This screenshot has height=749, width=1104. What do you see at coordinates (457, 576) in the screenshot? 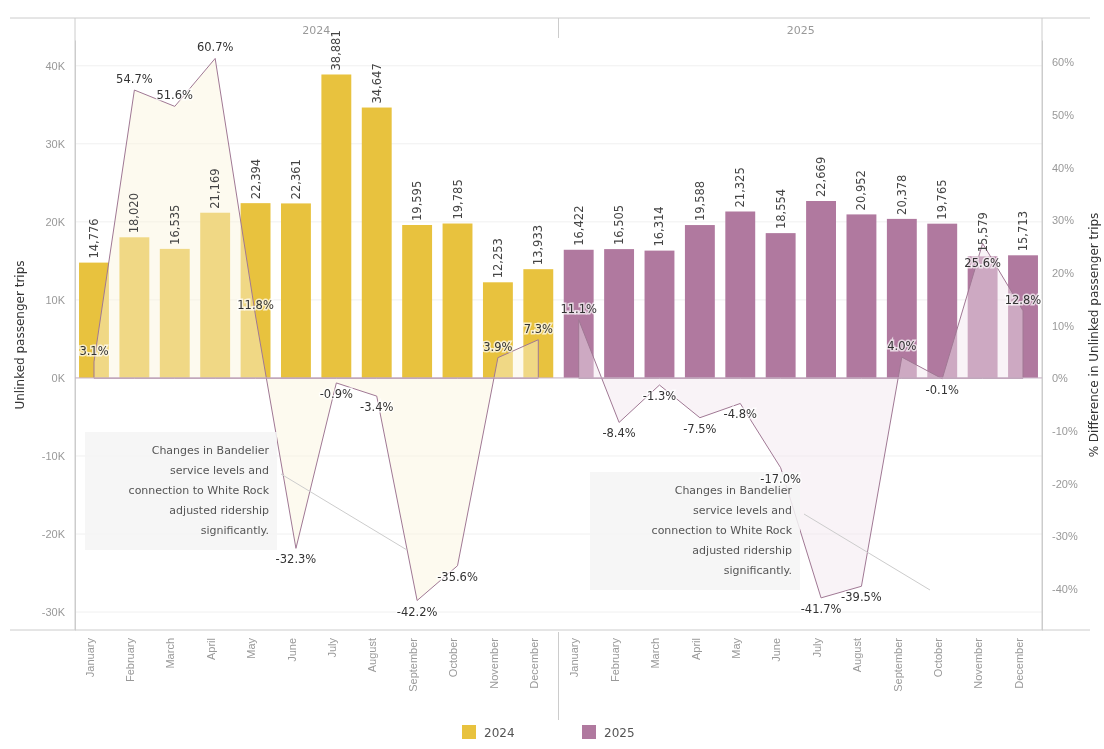
I see `data-label: -35.6%` at bounding box center [457, 576].